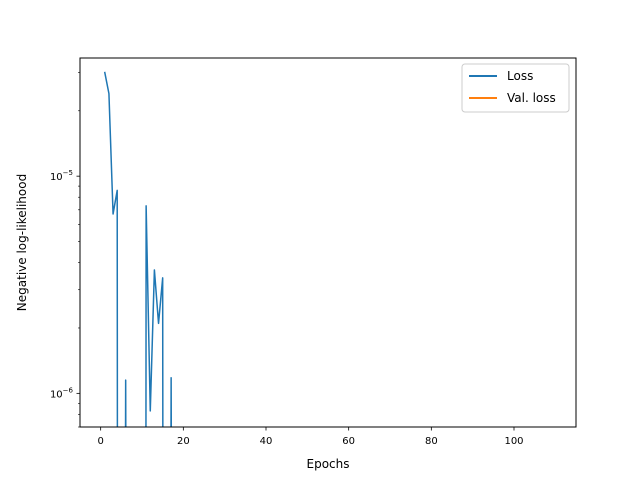  Describe the element at coordinates (79, 250) in the screenshot. I see `y-axis-minor-ticks` at that location.